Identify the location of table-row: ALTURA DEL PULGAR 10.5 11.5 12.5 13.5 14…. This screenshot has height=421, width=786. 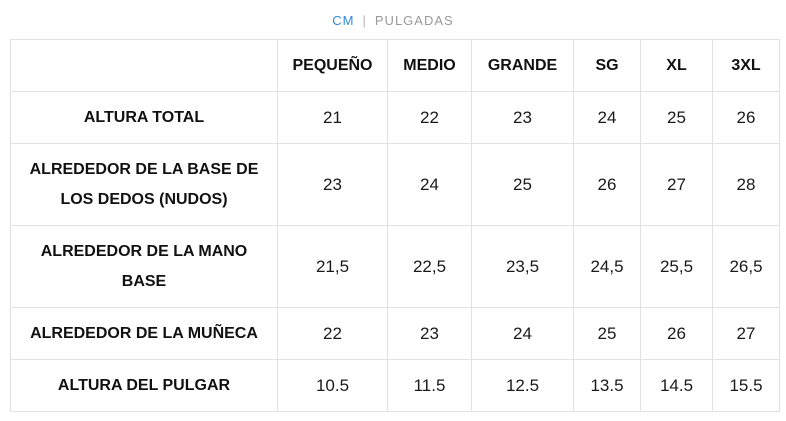
(395, 385).